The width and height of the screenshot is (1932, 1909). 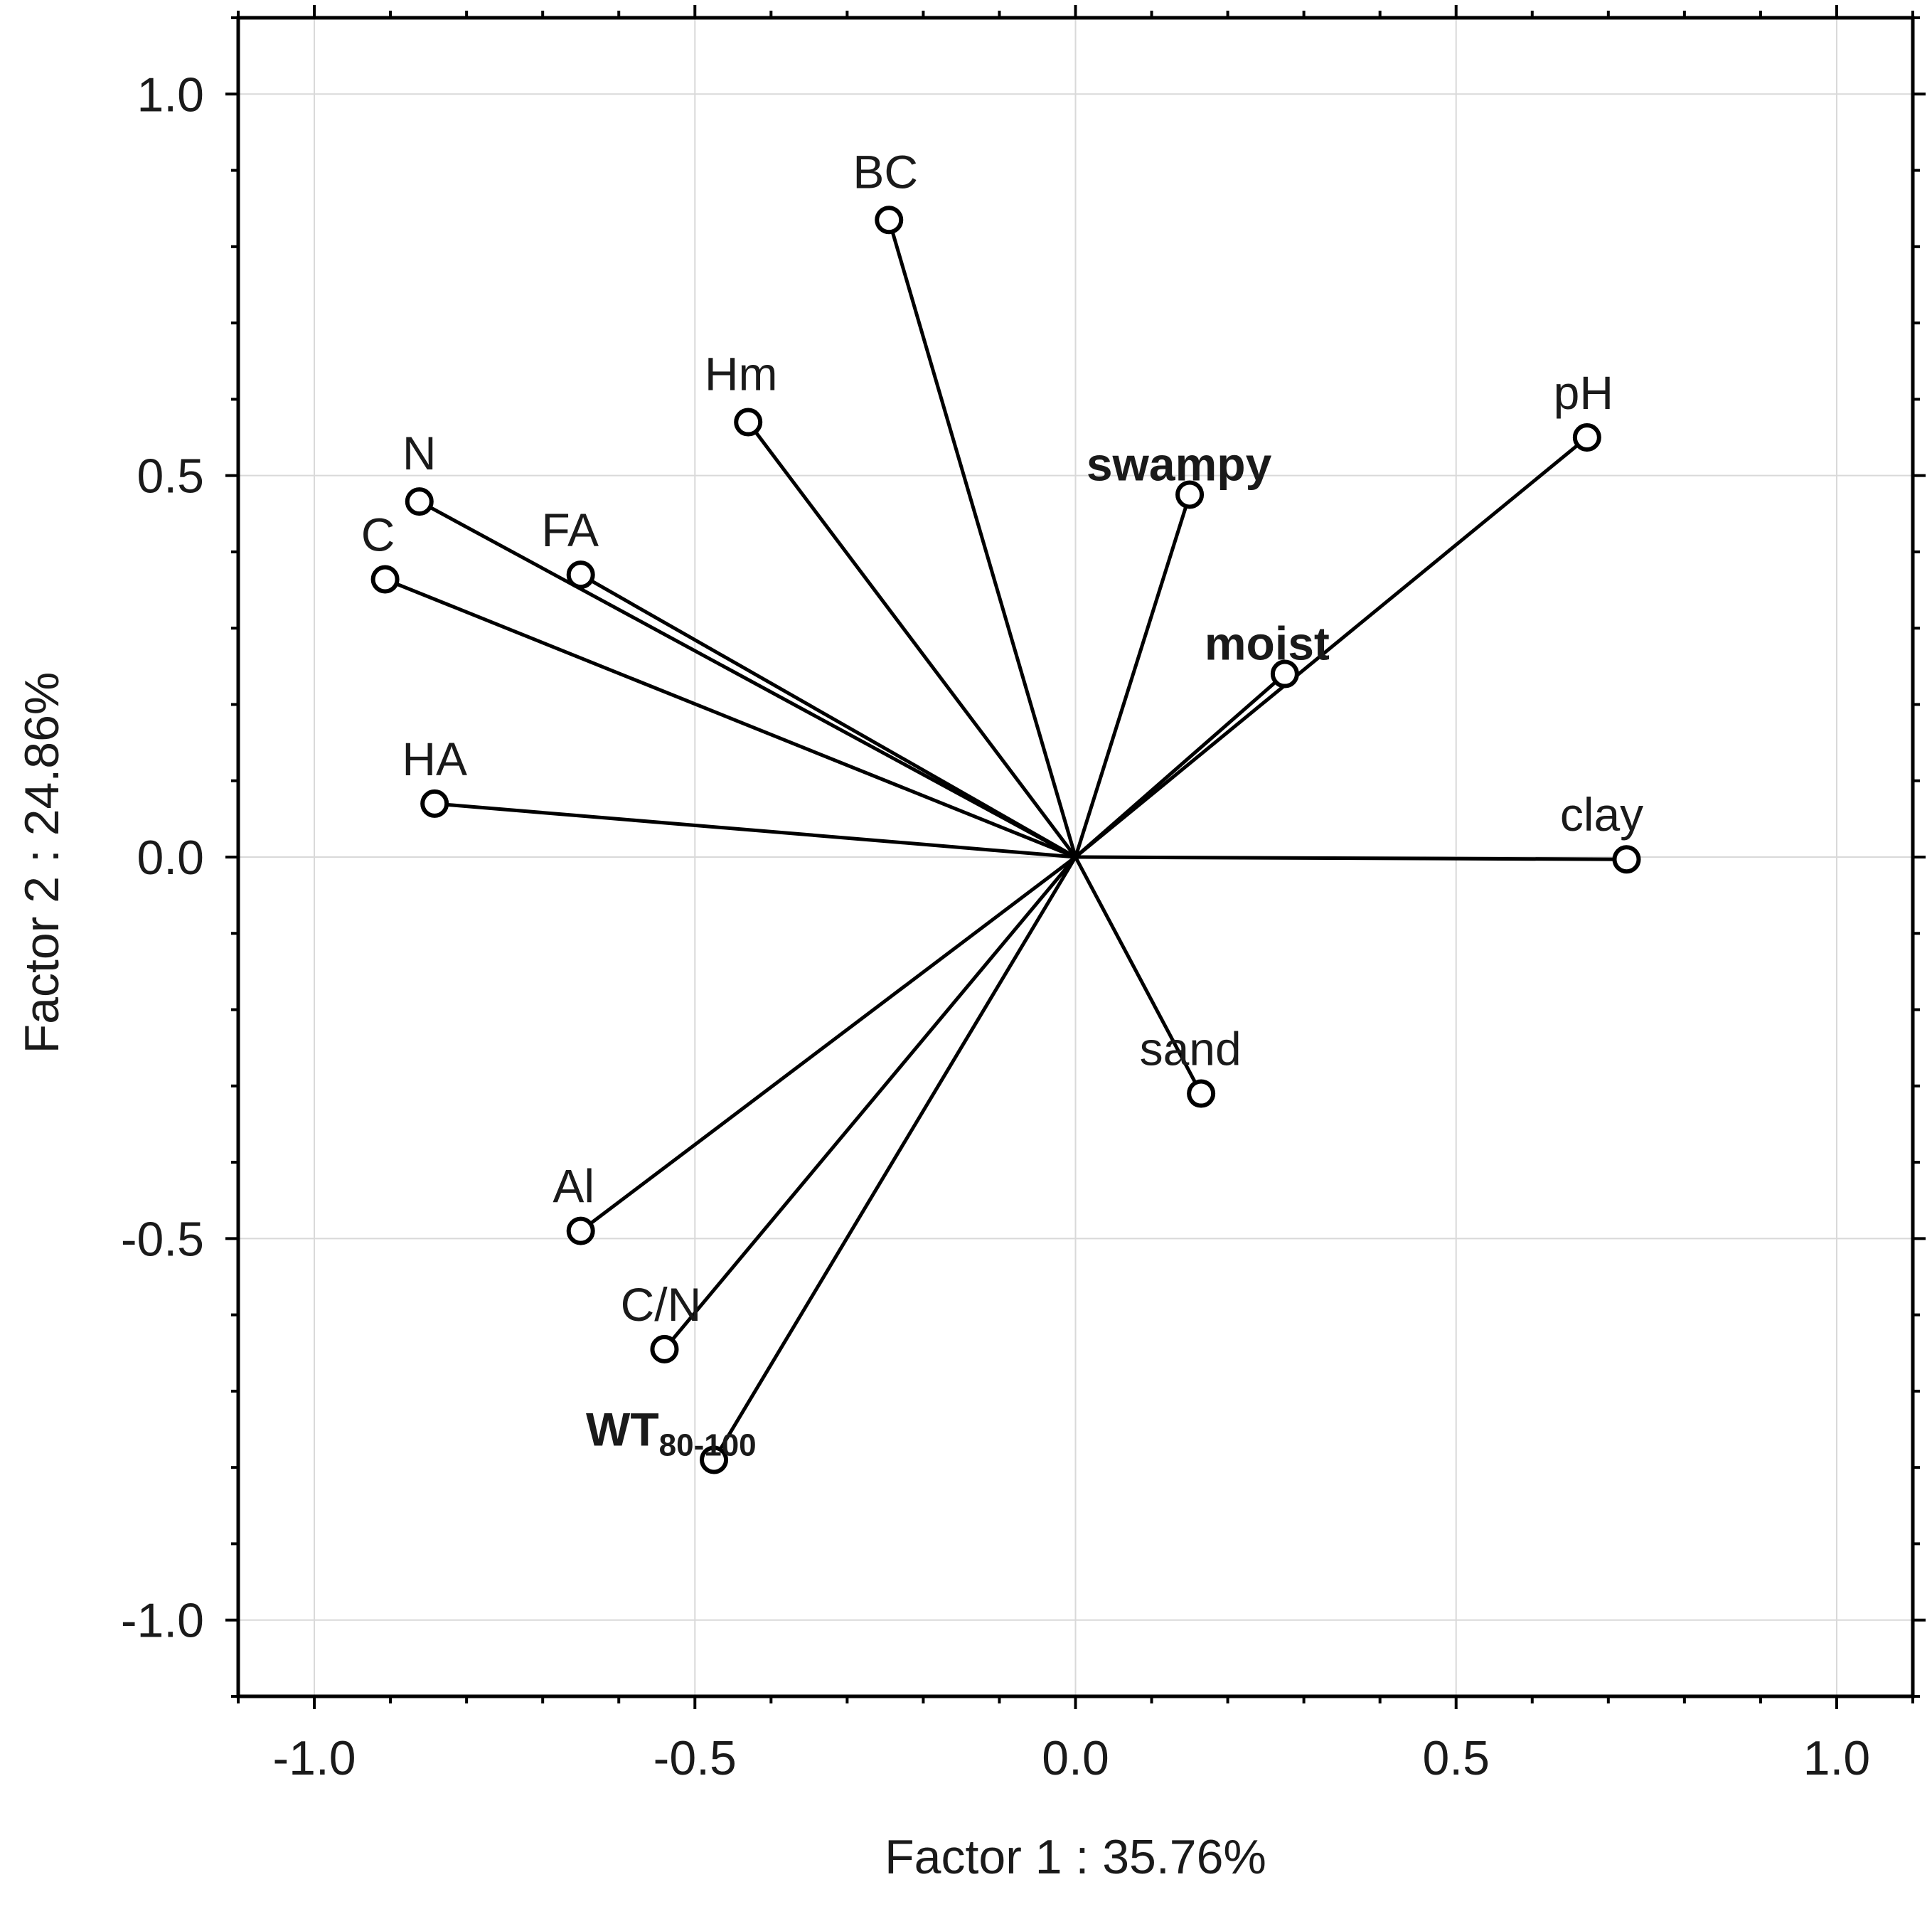 I want to click on point-wt, so click(x=715, y=1459).